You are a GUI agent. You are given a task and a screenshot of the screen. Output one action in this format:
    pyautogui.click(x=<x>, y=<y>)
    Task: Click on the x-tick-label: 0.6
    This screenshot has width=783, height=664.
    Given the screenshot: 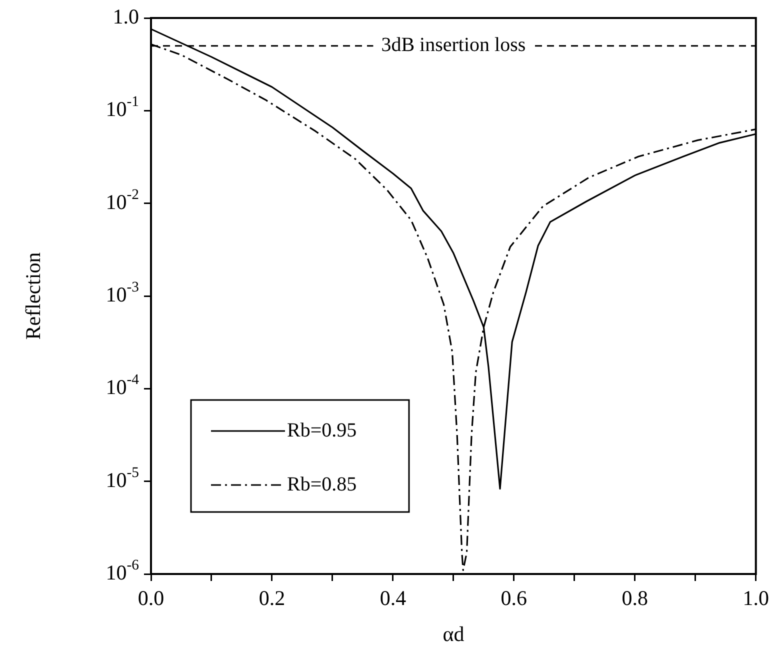 What is the action you would take?
    pyautogui.click(x=514, y=598)
    